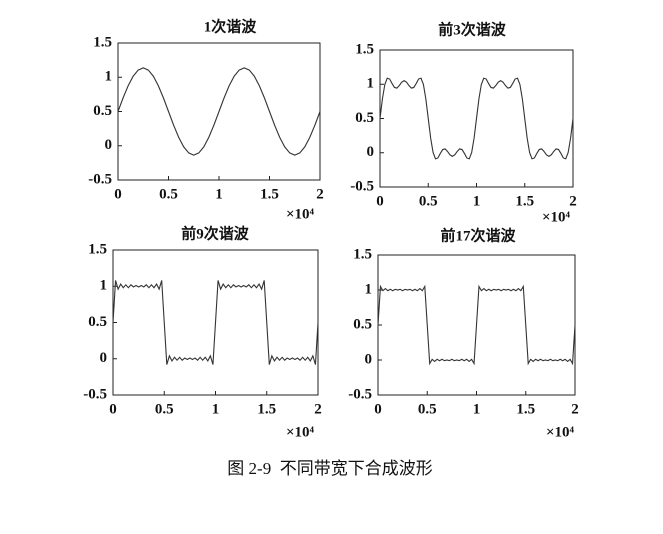 This screenshot has height=534, width=663. What do you see at coordinates (472, 29) in the screenshot?
I see `chart-title: 前3次谐波` at bounding box center [472, 29].